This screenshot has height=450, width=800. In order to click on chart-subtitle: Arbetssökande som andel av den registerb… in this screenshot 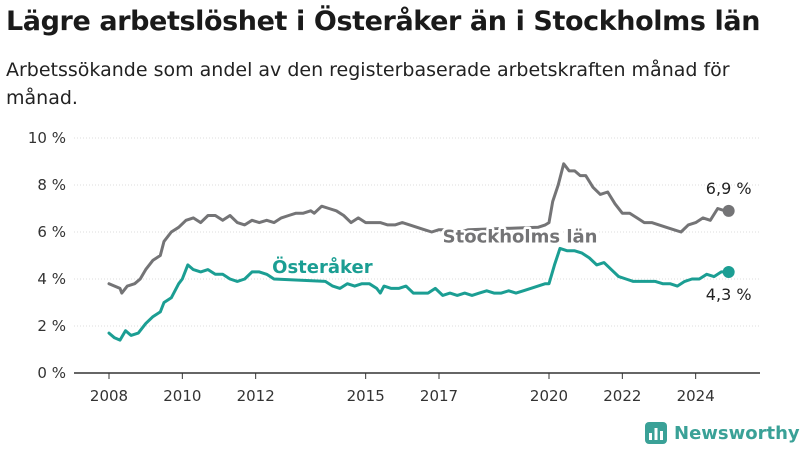, I will do `click(368, 84)`.